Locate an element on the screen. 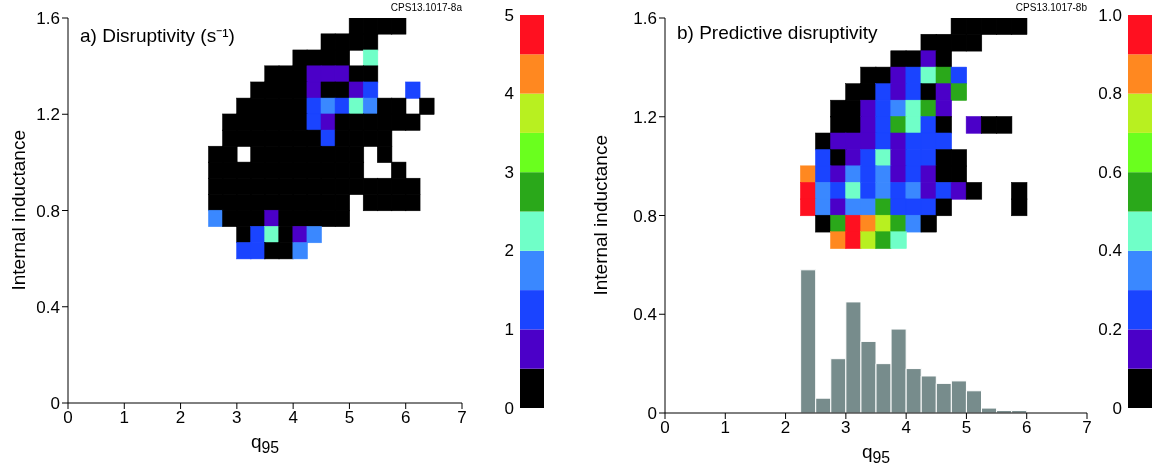 This screenshot has height=465, width=1159. chart-title: a) Disruptivity (s⁻¹) is located at coordinates (157, 36).